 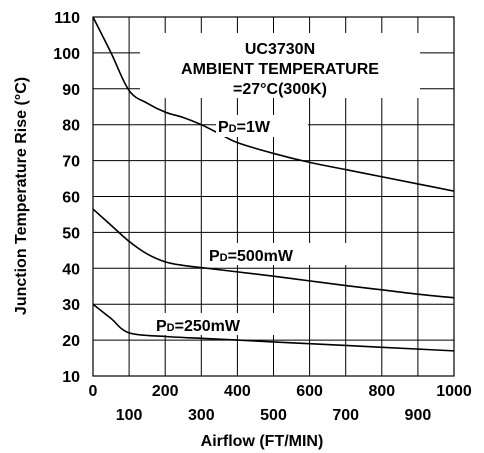 I want to click on y-tick-label: 70, so click(x=71, y=162).